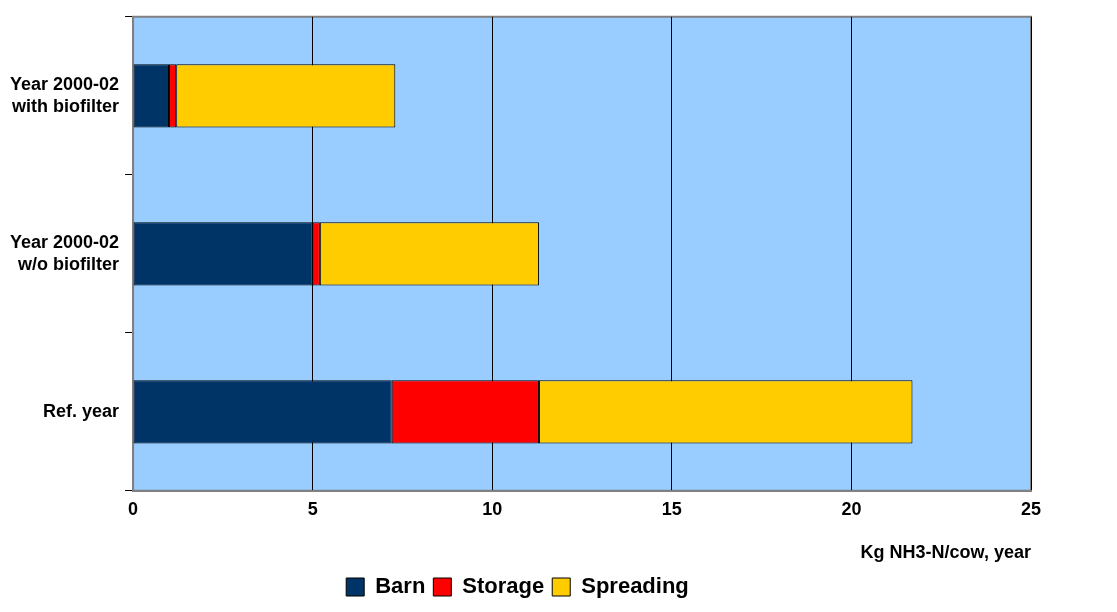 This screenshot has width=1117, height=612. What do you see at coordinates (400, 586) in the screenshot?
I see `legend-label: Barn` at bounding box center [400, 586].